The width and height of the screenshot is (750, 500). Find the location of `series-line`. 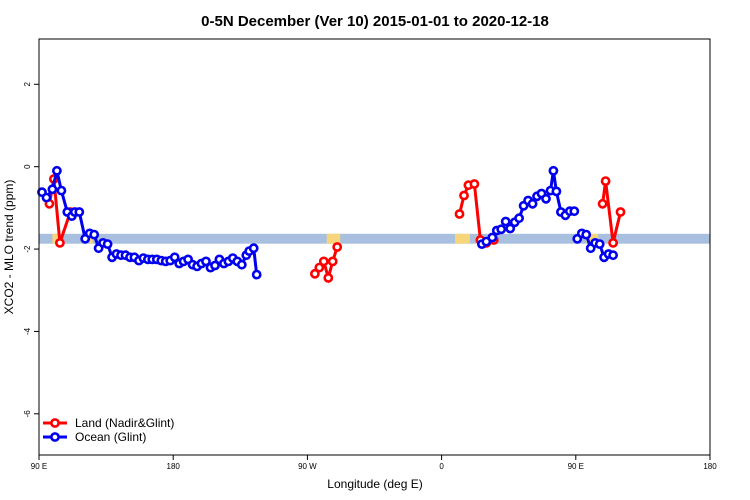

series-line is located at coordinates (611, 212).